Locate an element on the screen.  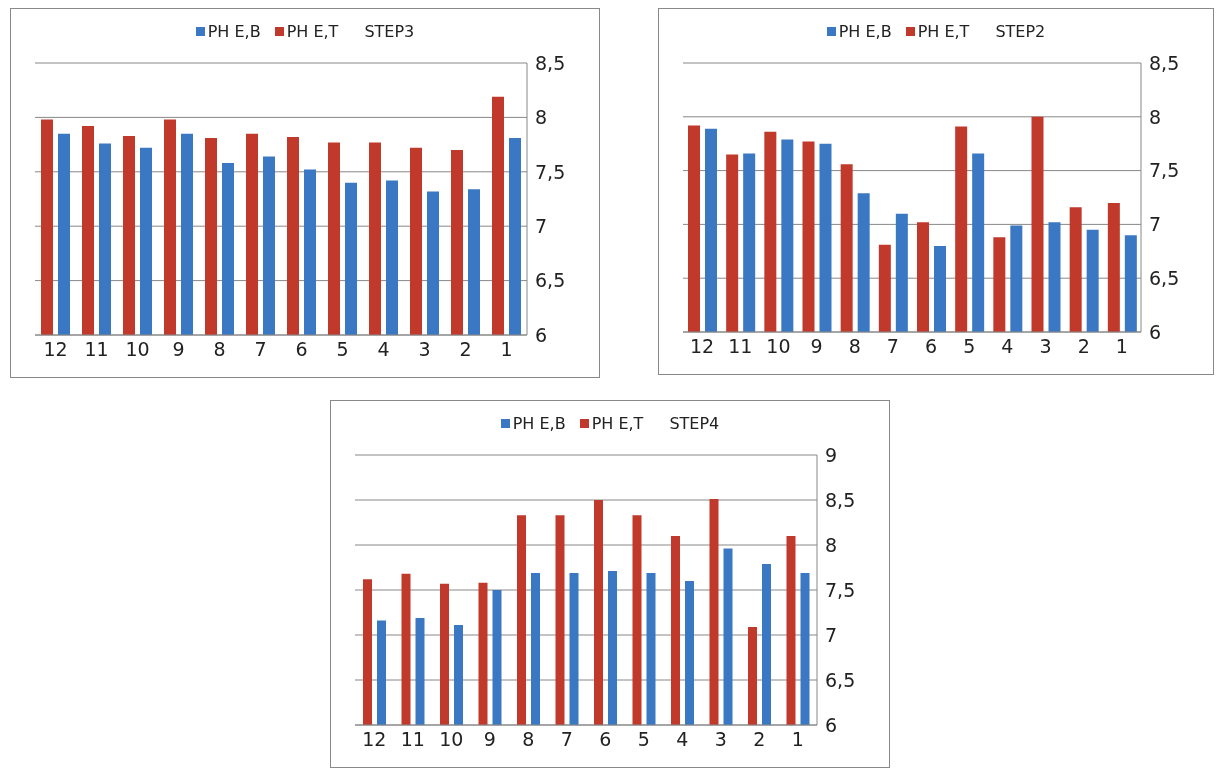
chart-title: STEP3 is located at coordinates (389, 31).